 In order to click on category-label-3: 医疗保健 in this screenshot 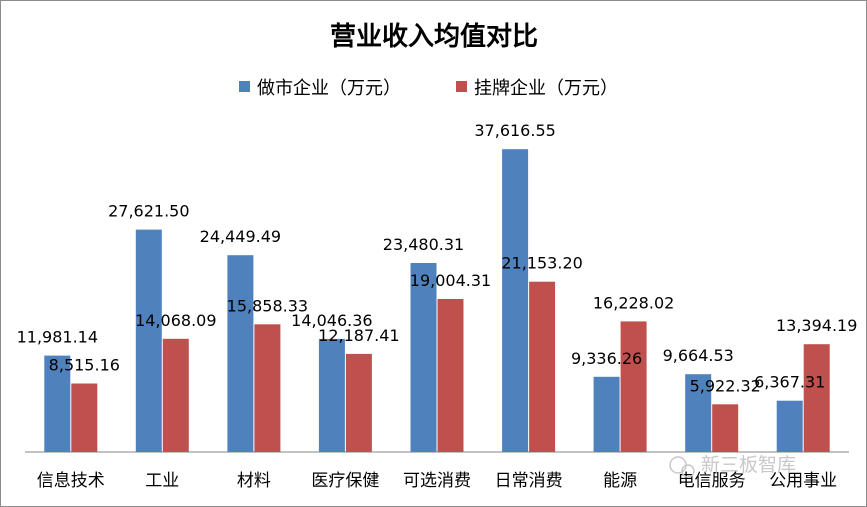, I will do `click(345, 481)`.